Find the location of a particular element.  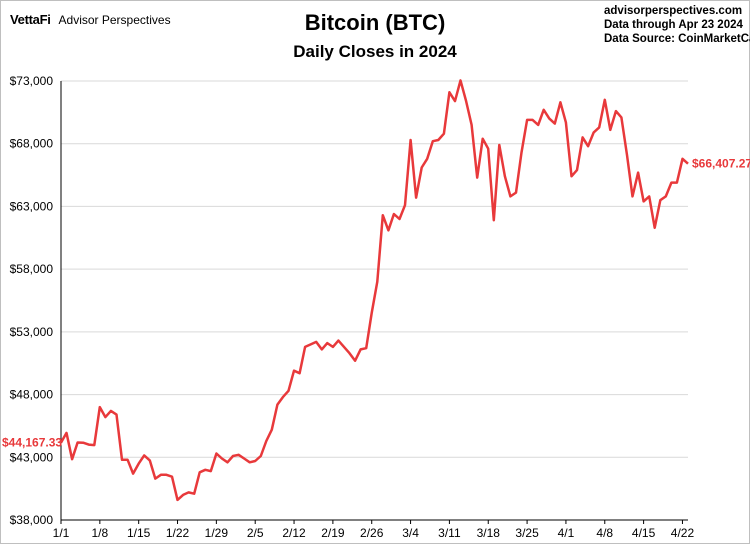

source-date: Data through Apr 23 2024 is located at coordinates (673, 25).